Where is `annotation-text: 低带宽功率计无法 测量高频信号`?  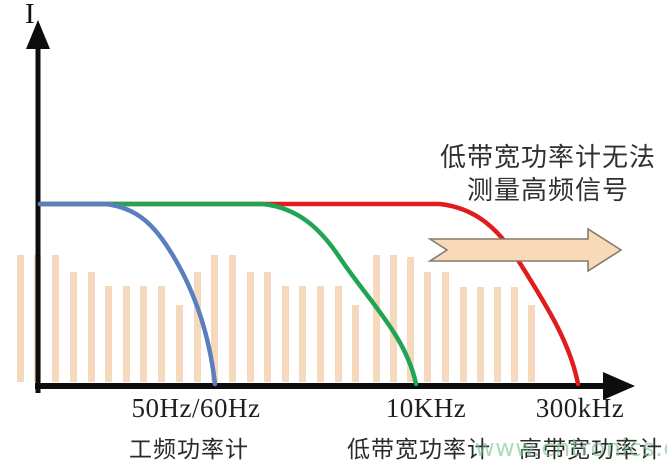
annotation-text: 低带宽功率计无法 测量高频信号 is located at coordinates (548, 174).